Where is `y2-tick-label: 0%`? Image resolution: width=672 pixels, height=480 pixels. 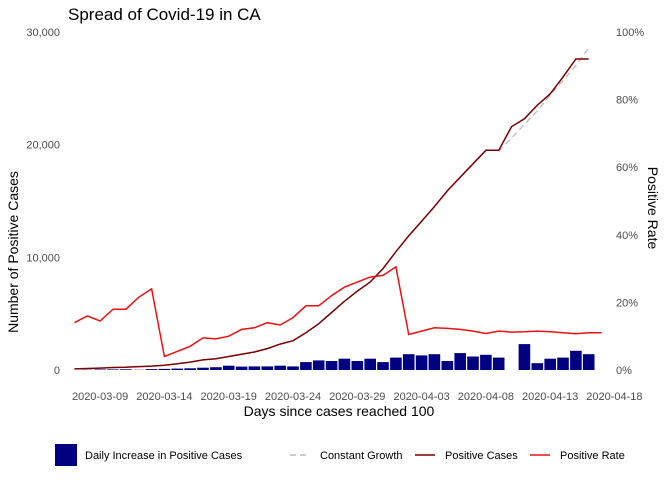 y2-tick-label: 0% is located at coordinates (624, 371).